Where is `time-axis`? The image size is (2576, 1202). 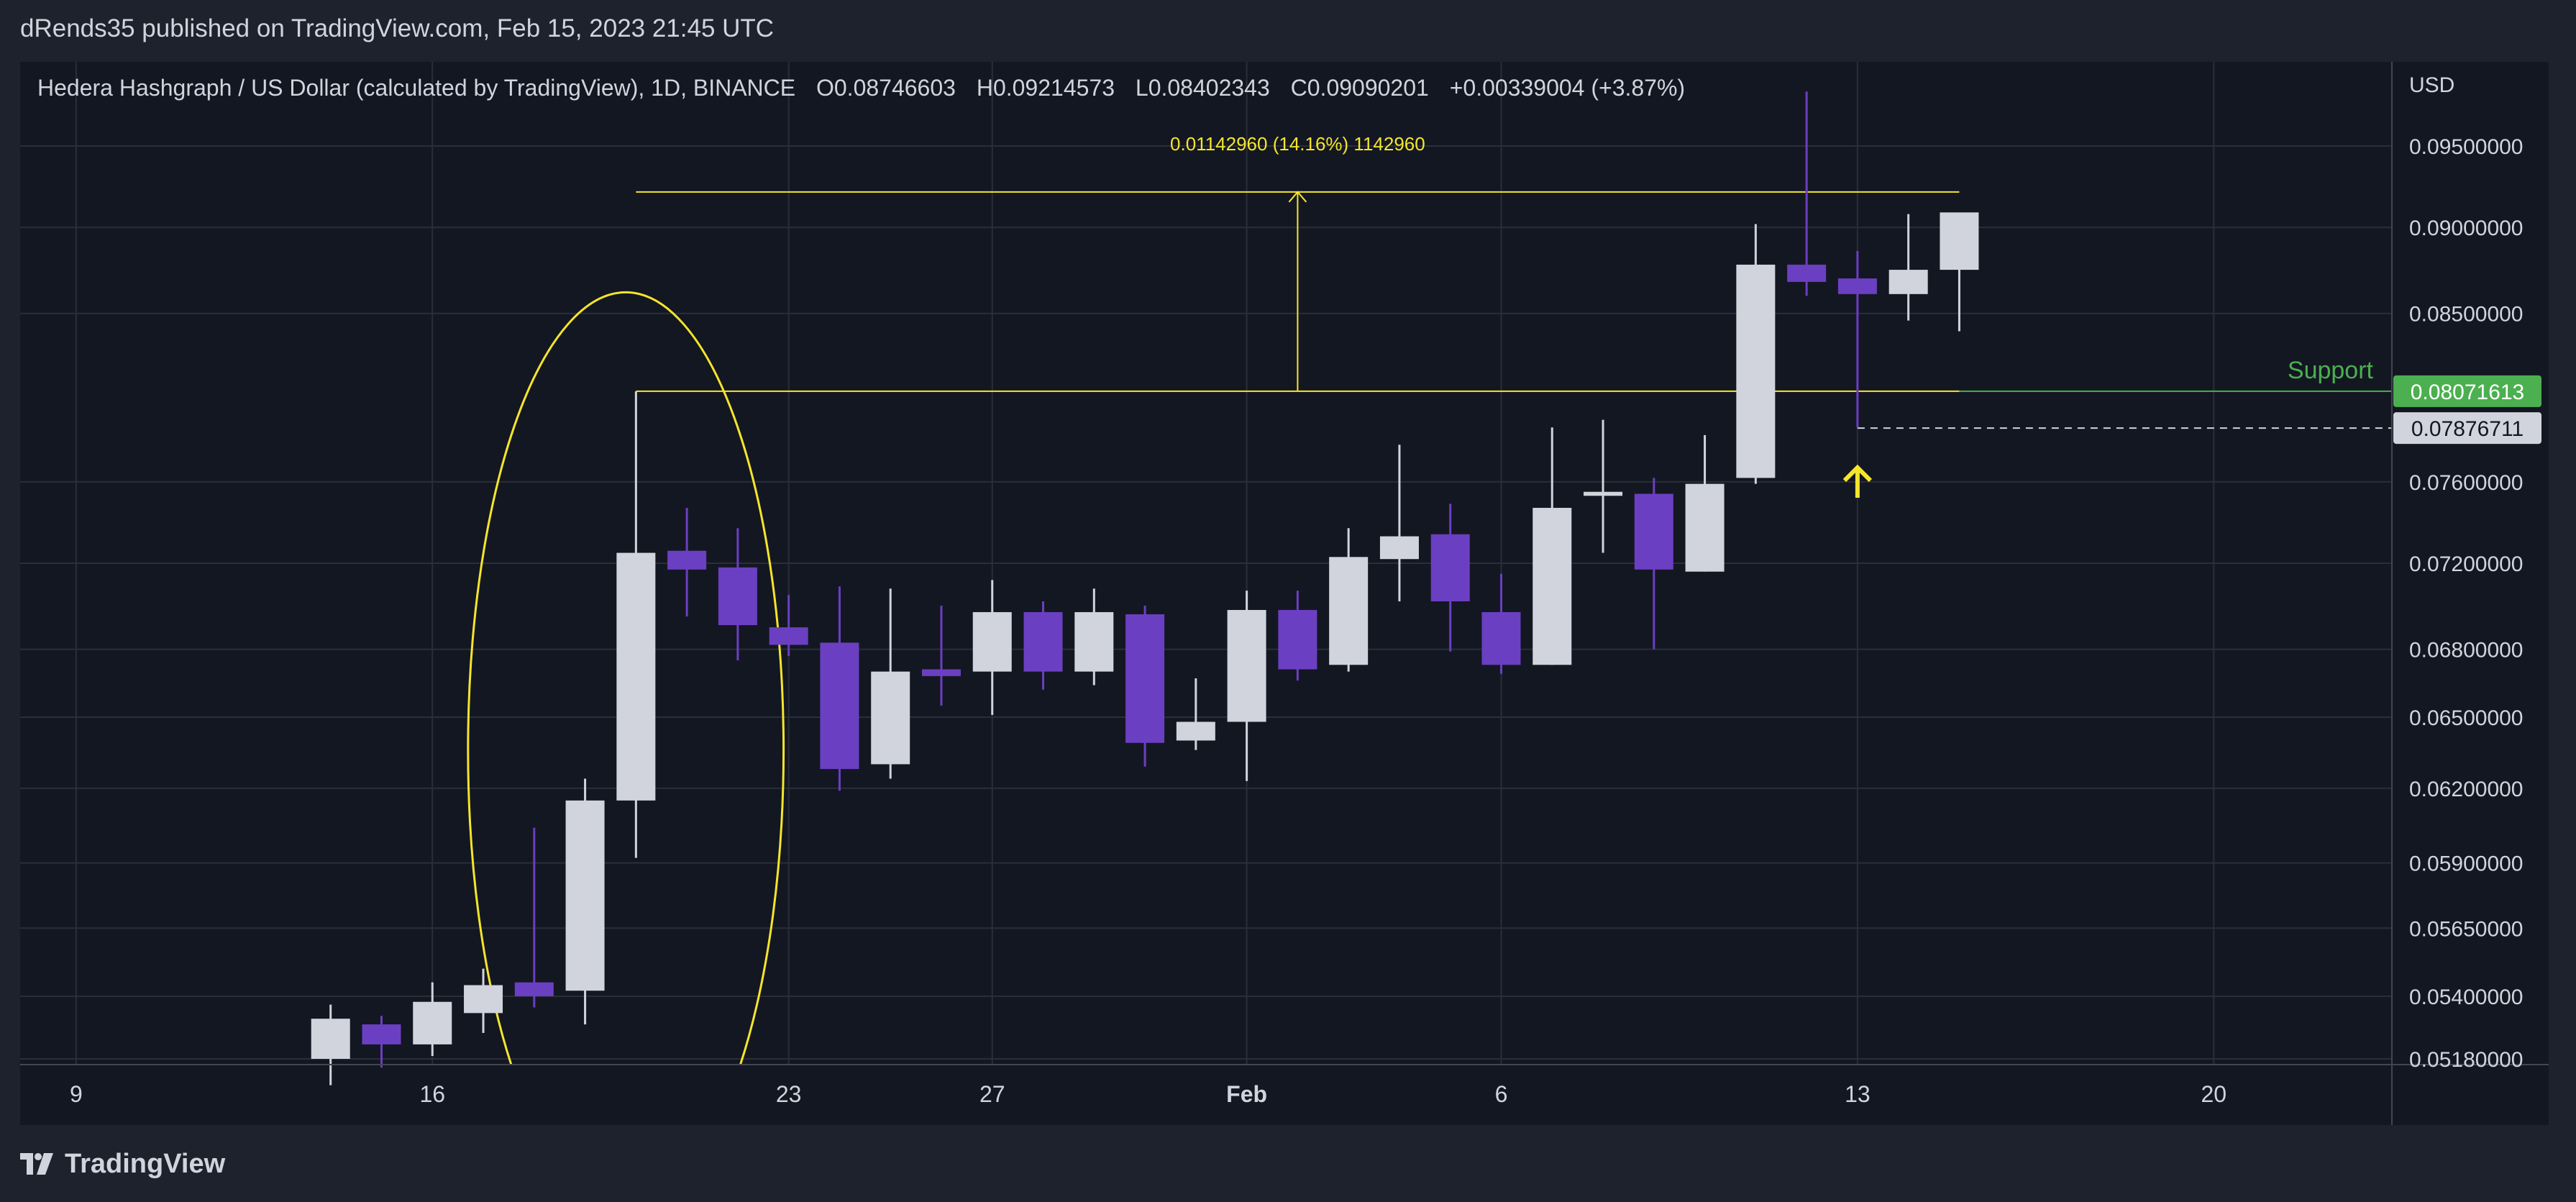
time-axis is located at coordinates (1284, 1095).